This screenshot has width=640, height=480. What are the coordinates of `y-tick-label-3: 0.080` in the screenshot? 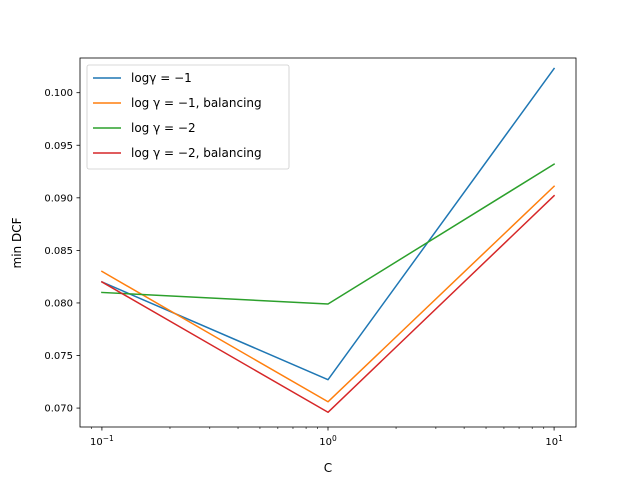 It's located at (58, 303).